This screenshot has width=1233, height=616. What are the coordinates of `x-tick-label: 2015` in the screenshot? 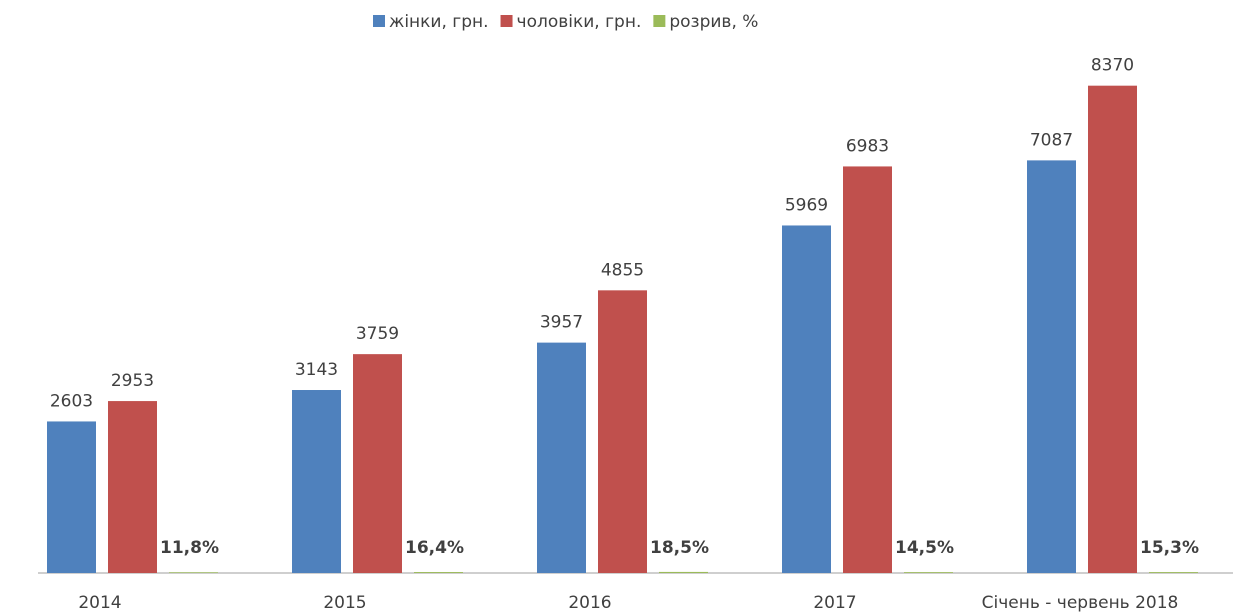 It's located at (344, 603).